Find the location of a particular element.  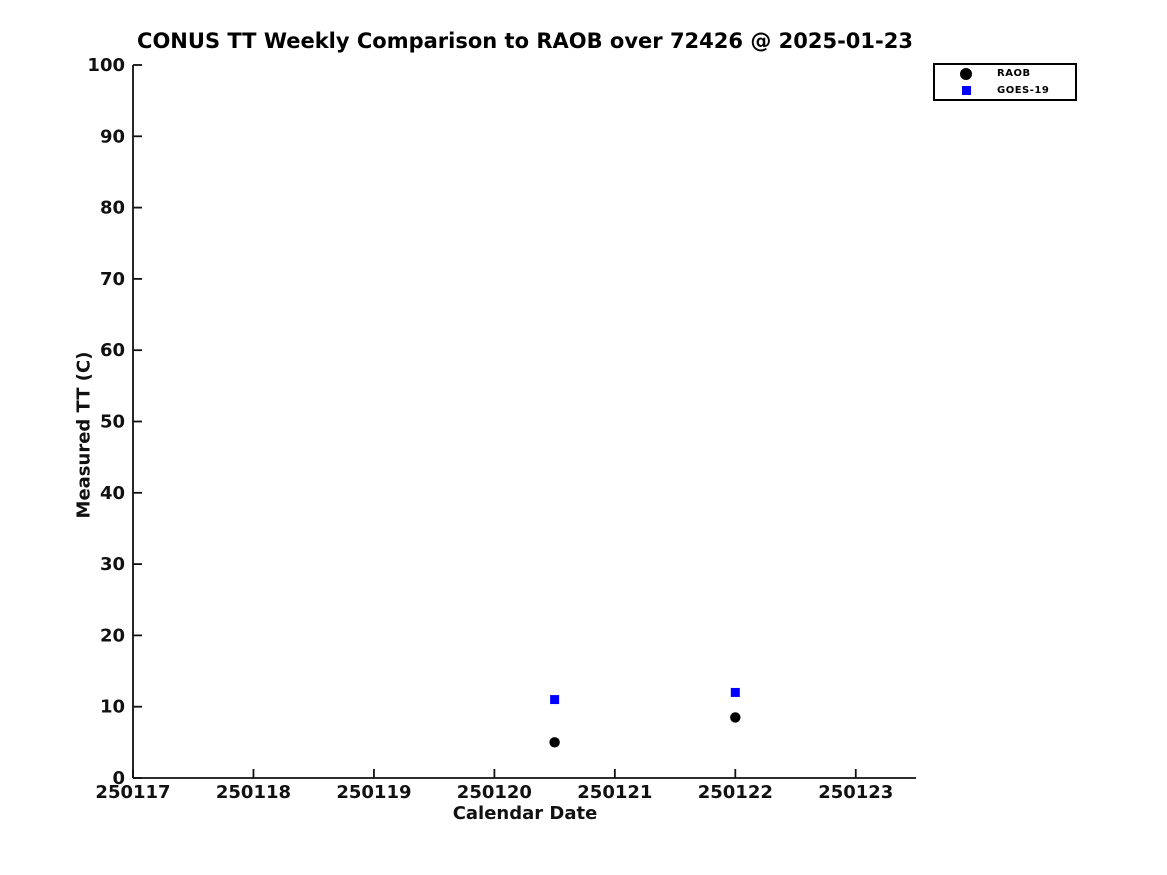

x-tick-label: 250118 is located at coordinates (253, 792).